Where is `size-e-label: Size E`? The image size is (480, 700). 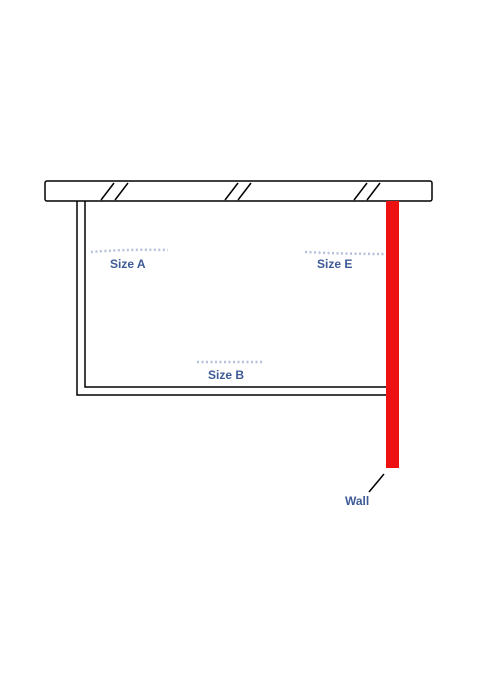 size-e-label: Size E is located at coordinates (334, 264).